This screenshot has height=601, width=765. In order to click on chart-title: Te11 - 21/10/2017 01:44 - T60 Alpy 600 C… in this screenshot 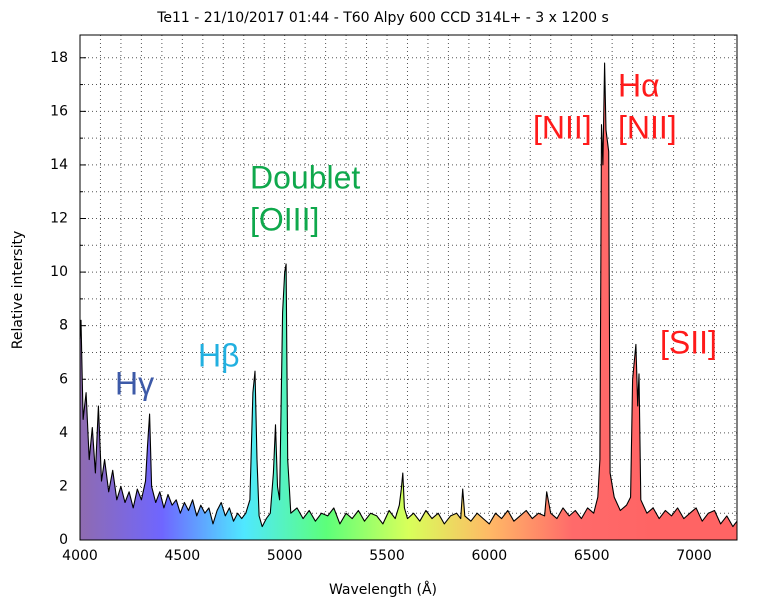, I will do `click(382, 18)`.